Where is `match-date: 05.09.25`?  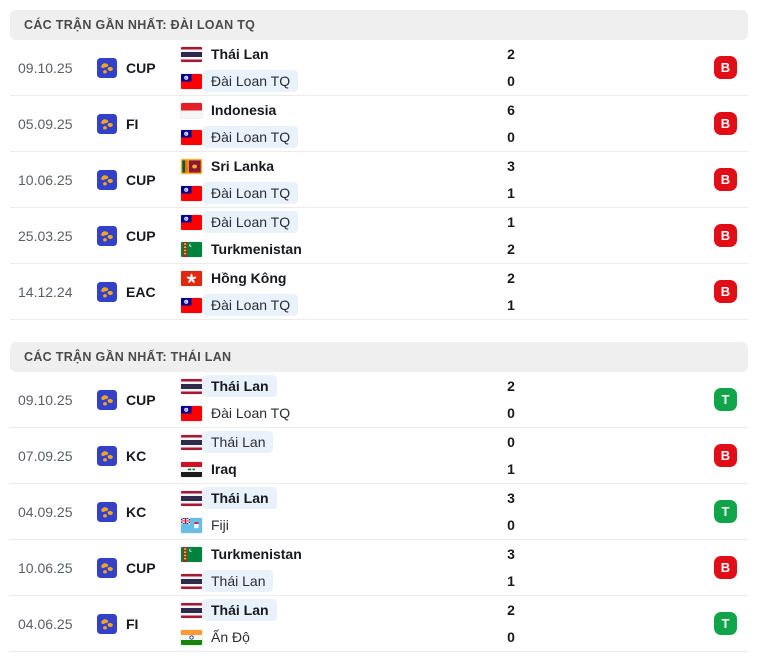 match-date: 05.09.25 is located at coordinates (45, 123).